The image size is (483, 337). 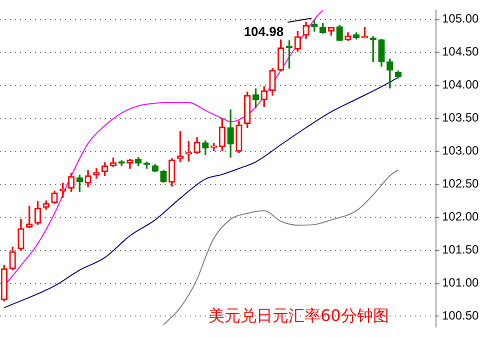 What do you see at coordinates (461, 249) in the screenshot?
I see `y-tick-label: 101.50` at bounding box center [461, 249].